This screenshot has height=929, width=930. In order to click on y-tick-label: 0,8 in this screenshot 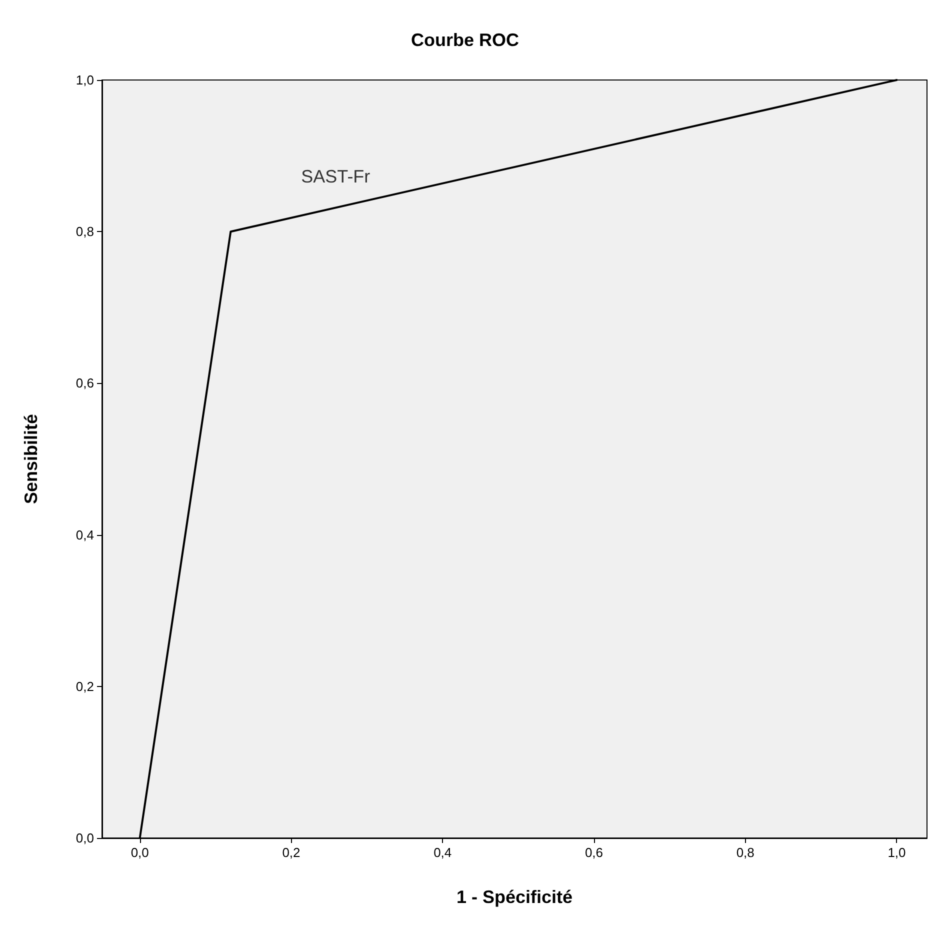, I will do `click(85, 232)`.